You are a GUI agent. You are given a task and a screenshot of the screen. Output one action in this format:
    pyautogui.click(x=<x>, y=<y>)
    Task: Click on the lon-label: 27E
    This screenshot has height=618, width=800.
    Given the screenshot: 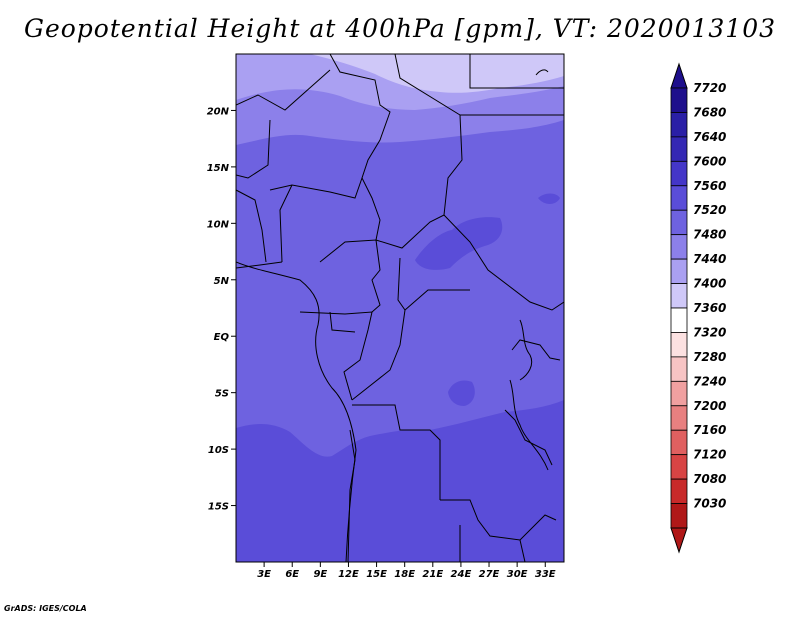 What is the action you would take?
    pyautogui.click(x=489, y=574)
    